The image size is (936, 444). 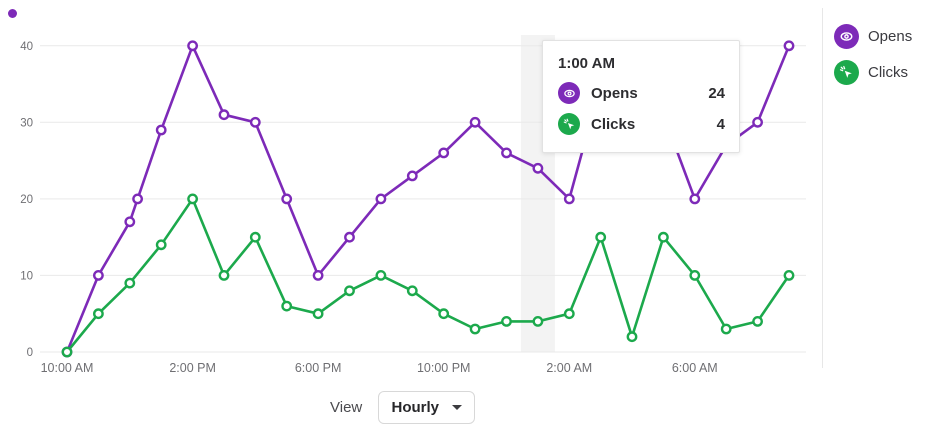 I want to click on x-axis-tick-label: 6:00 AM, so click(x=695, y=368).